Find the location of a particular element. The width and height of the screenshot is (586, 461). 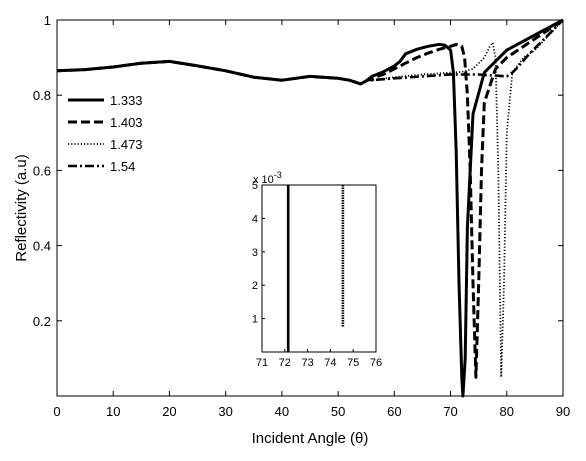

y-tick-label: 0.2 is located at coordinates (42, 321).